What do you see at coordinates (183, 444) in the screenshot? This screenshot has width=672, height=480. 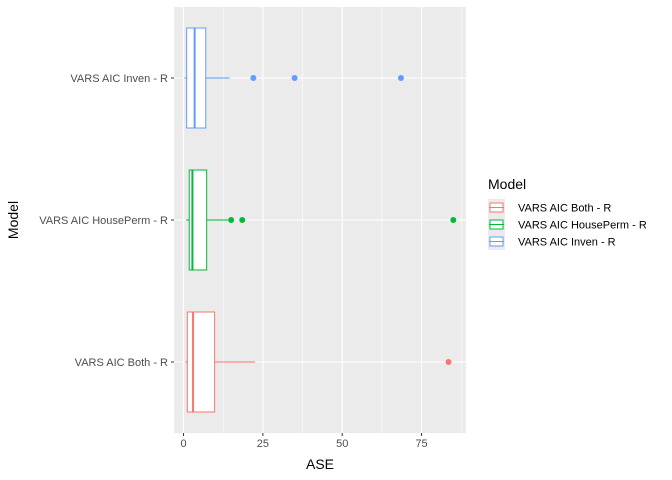 I see `x-tick-label: 0` at bounding box center [183, 444].